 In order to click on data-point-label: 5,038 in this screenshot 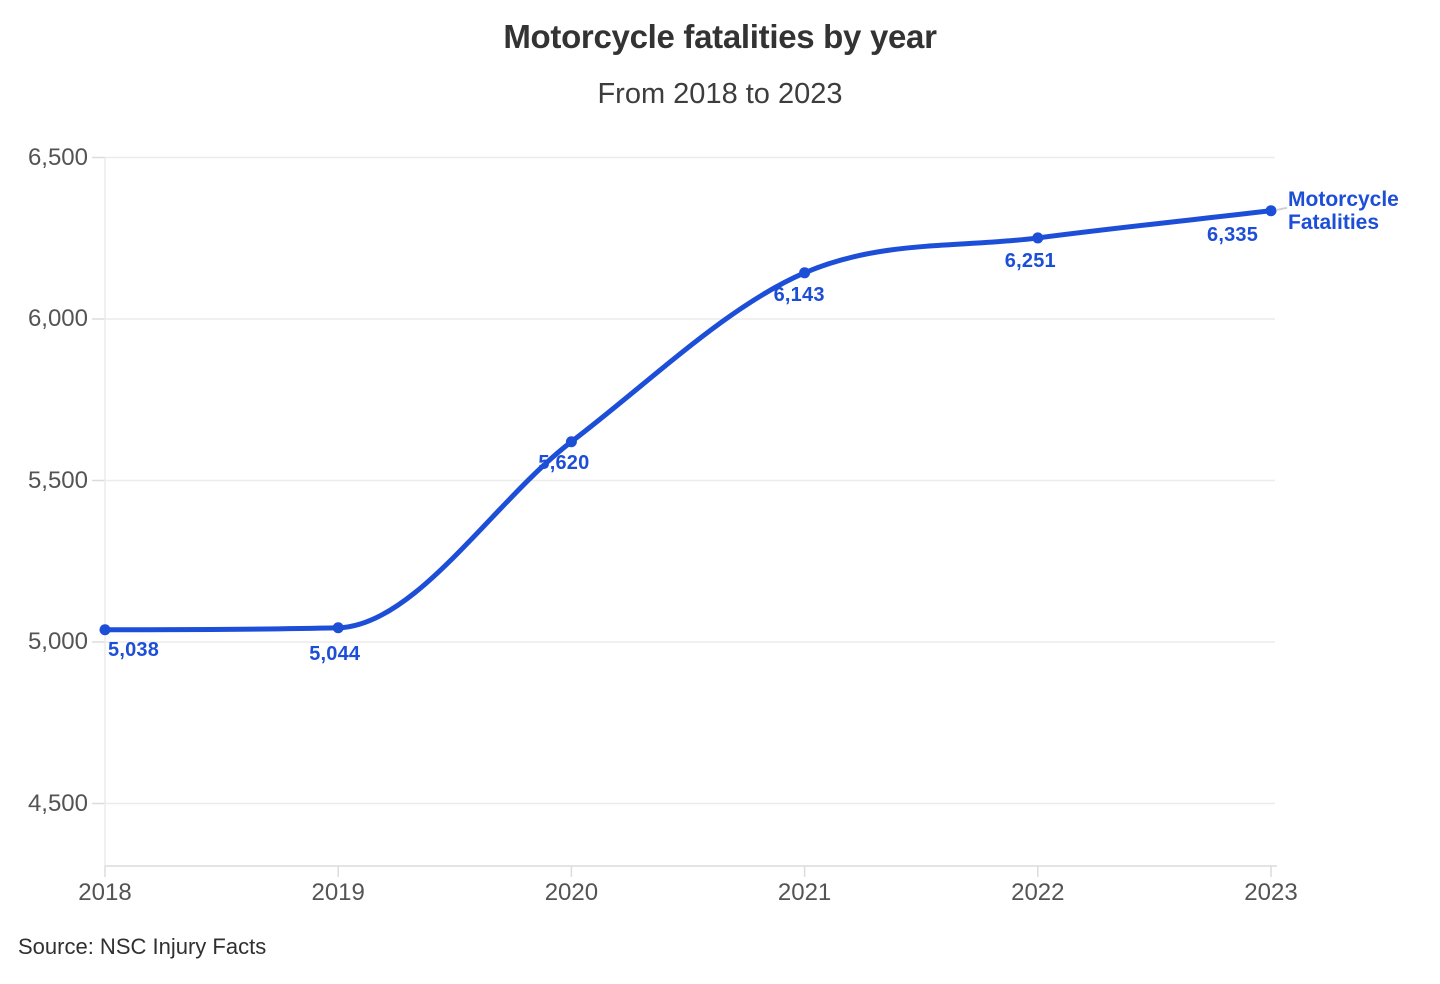, I will do `click(134, 649)`.